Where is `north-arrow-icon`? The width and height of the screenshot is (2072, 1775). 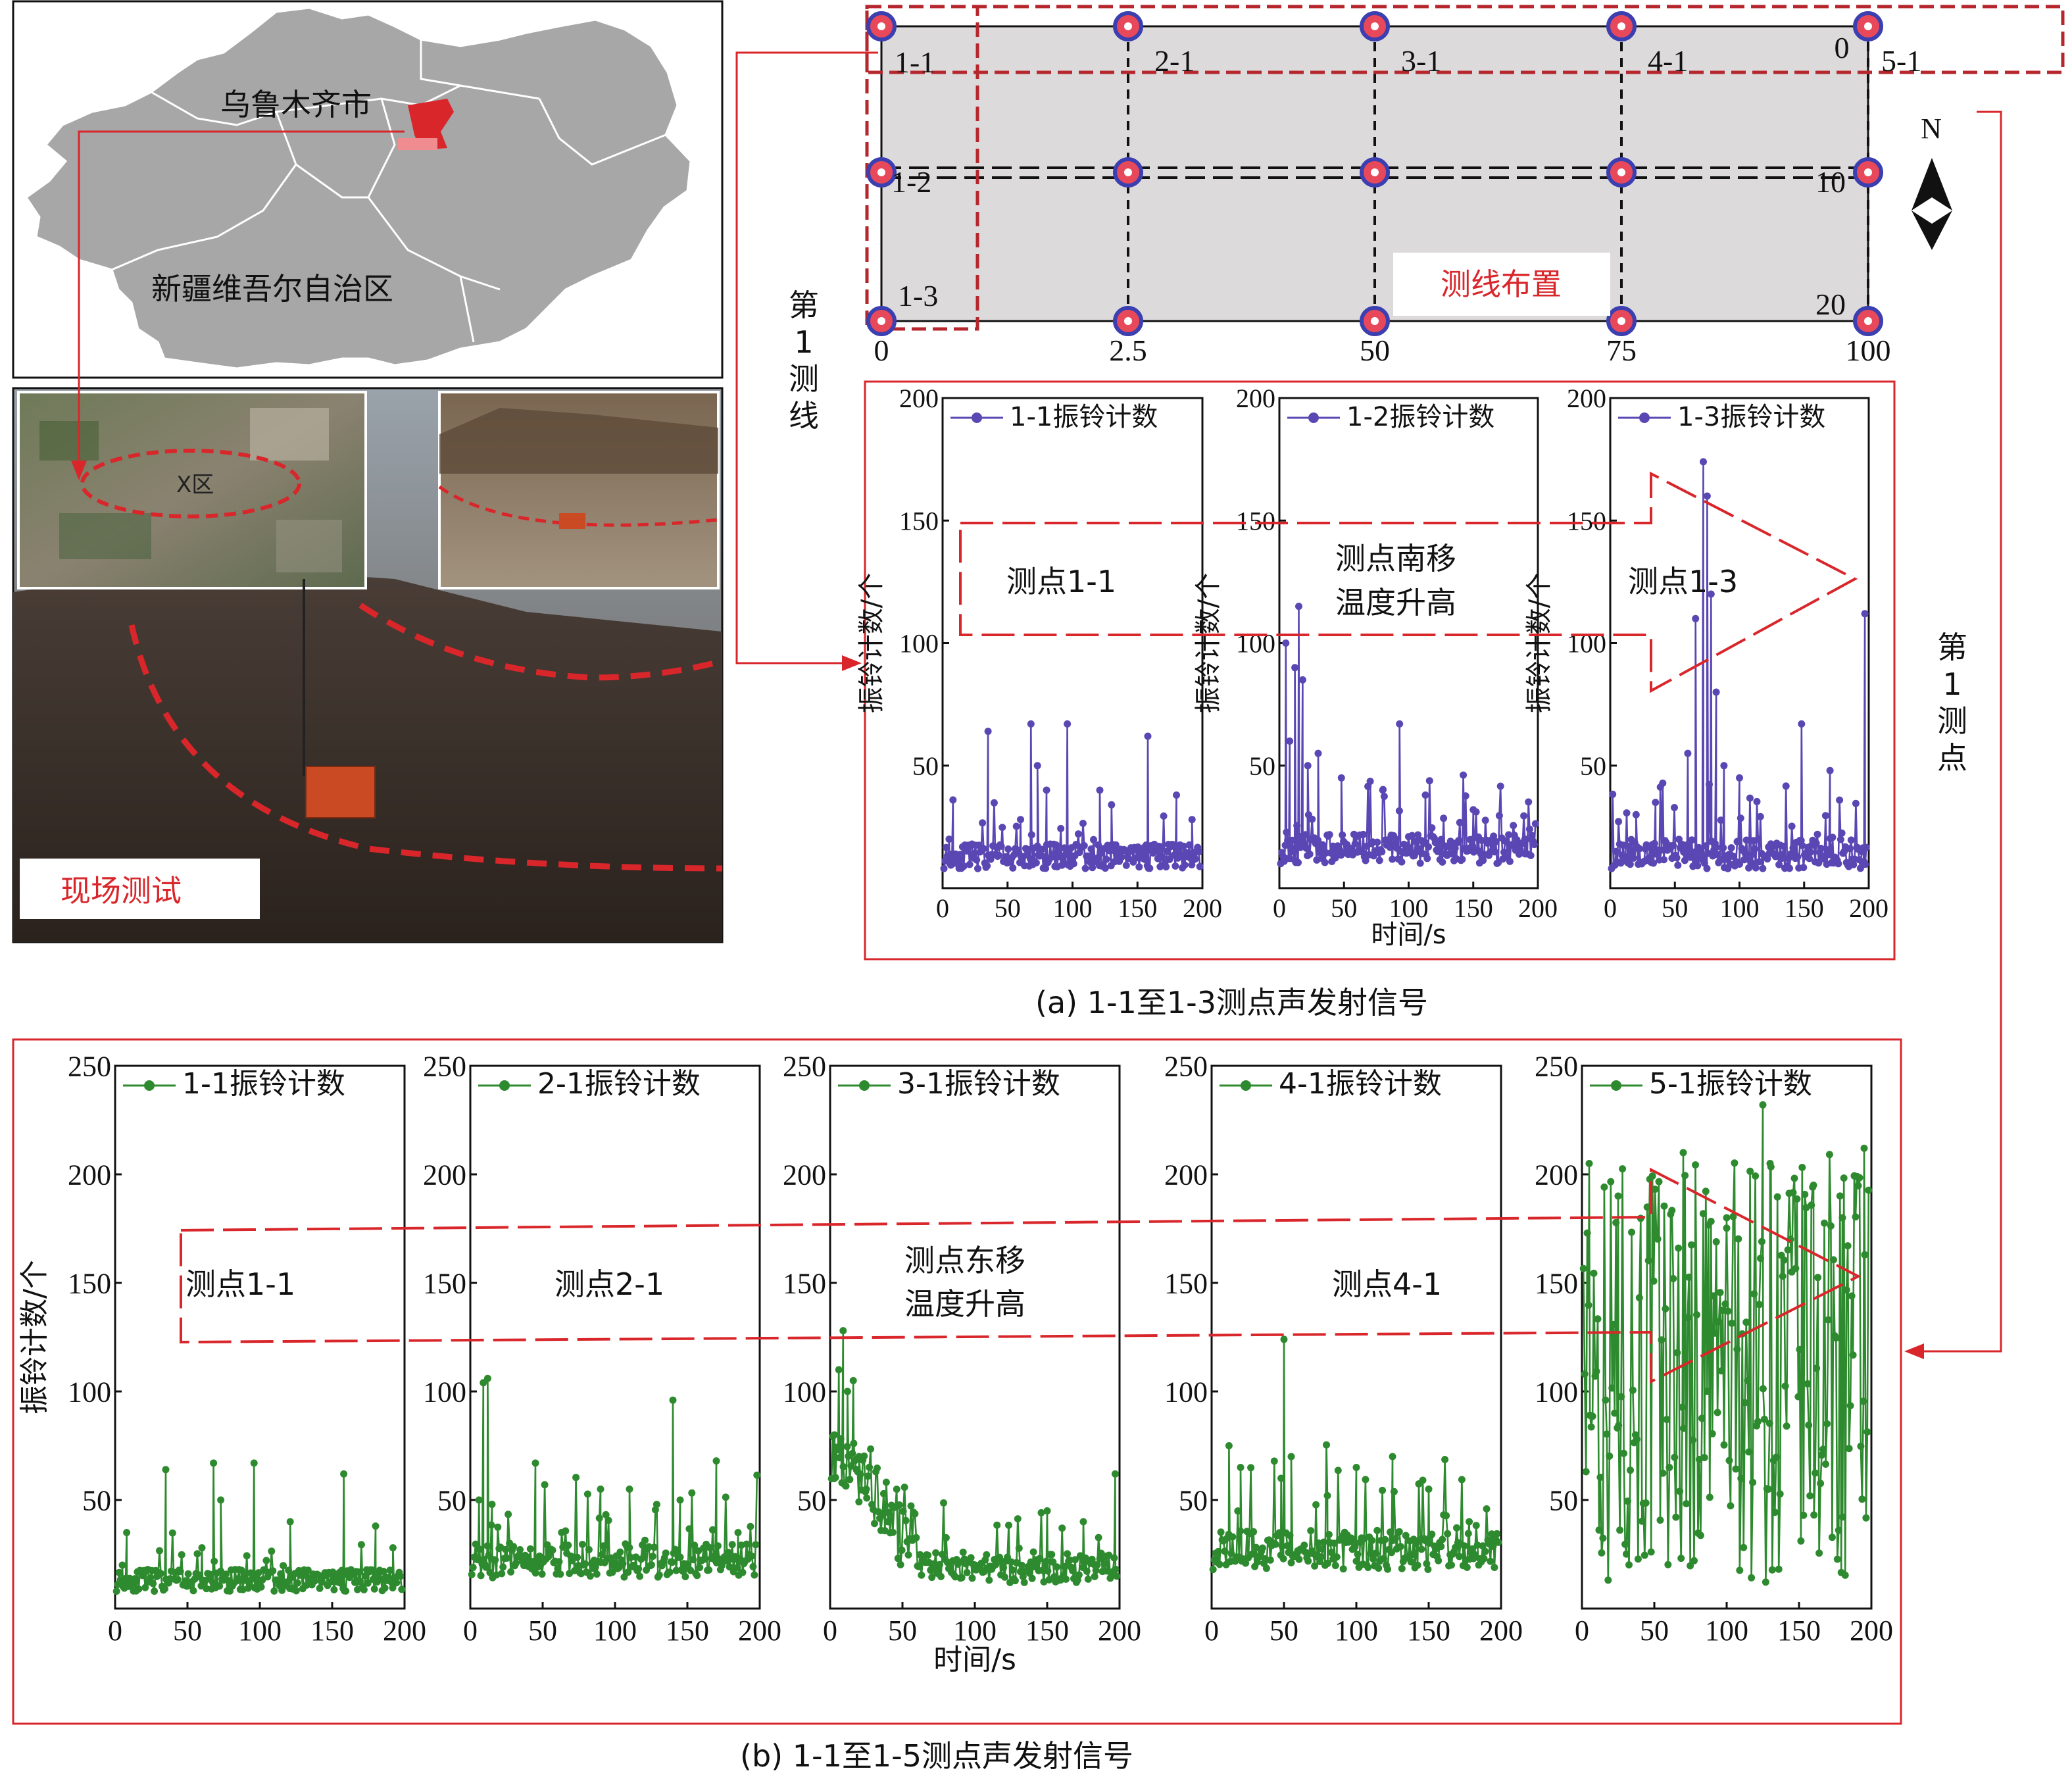
north-arrow-icon is located at coordinates (1932, 204).